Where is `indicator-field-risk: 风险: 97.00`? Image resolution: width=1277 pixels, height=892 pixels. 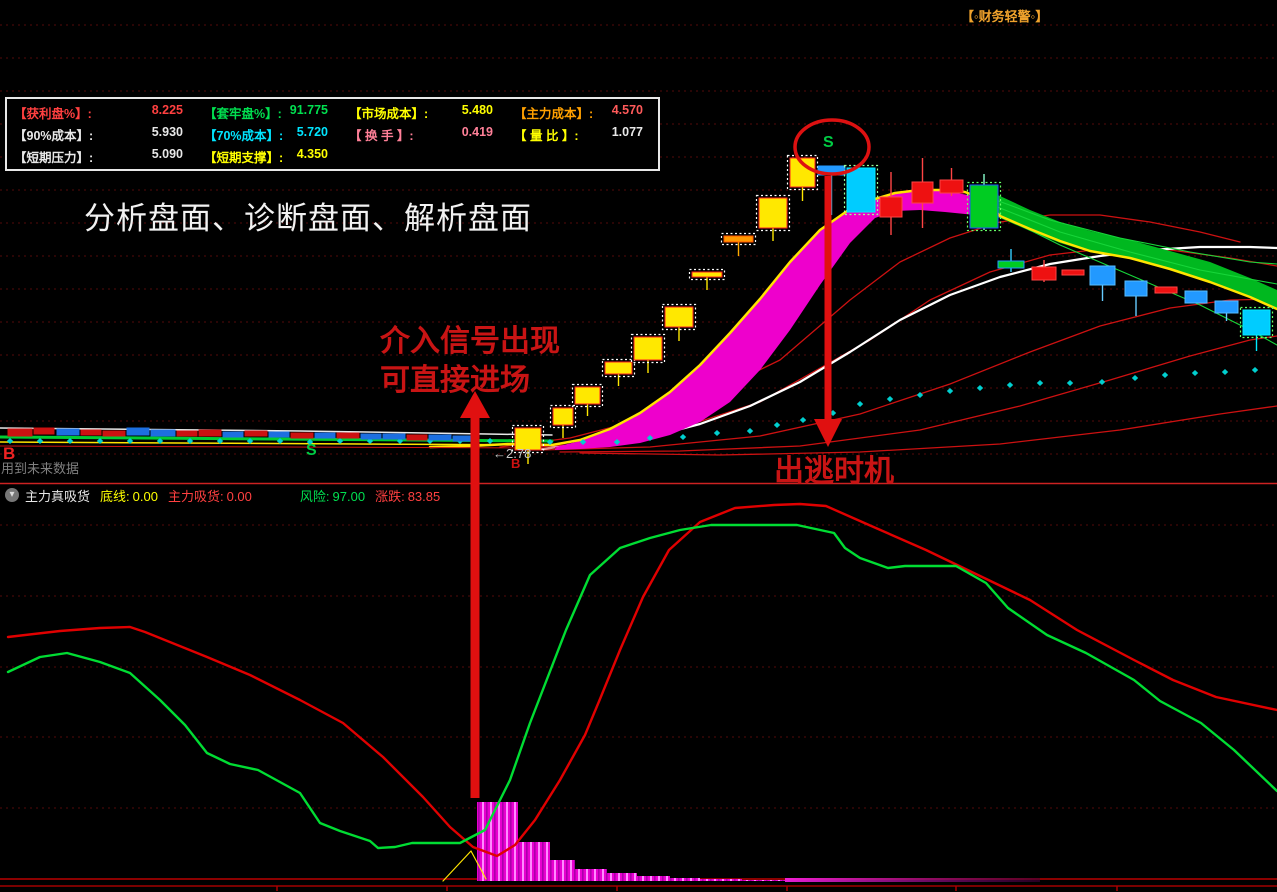
indicator-field-risk: 风险: 97.00 is located at coordinates (332, 496).